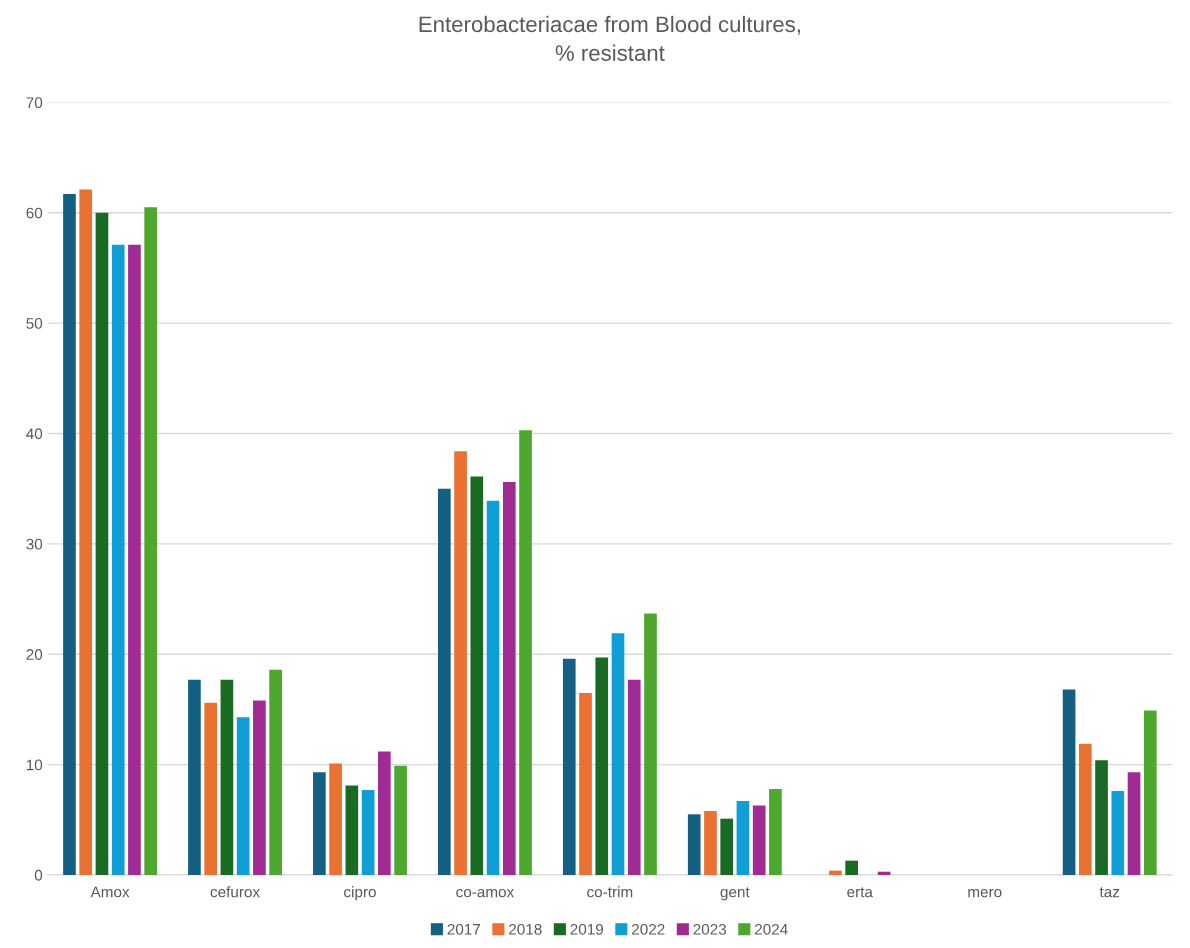 Image resolution: width=1190 pixels, height=948 pixels. What do you see at coordinates (985, 893) in the screenshot?
I see `x-tick-label: mero` at bounding box center [985, 893].